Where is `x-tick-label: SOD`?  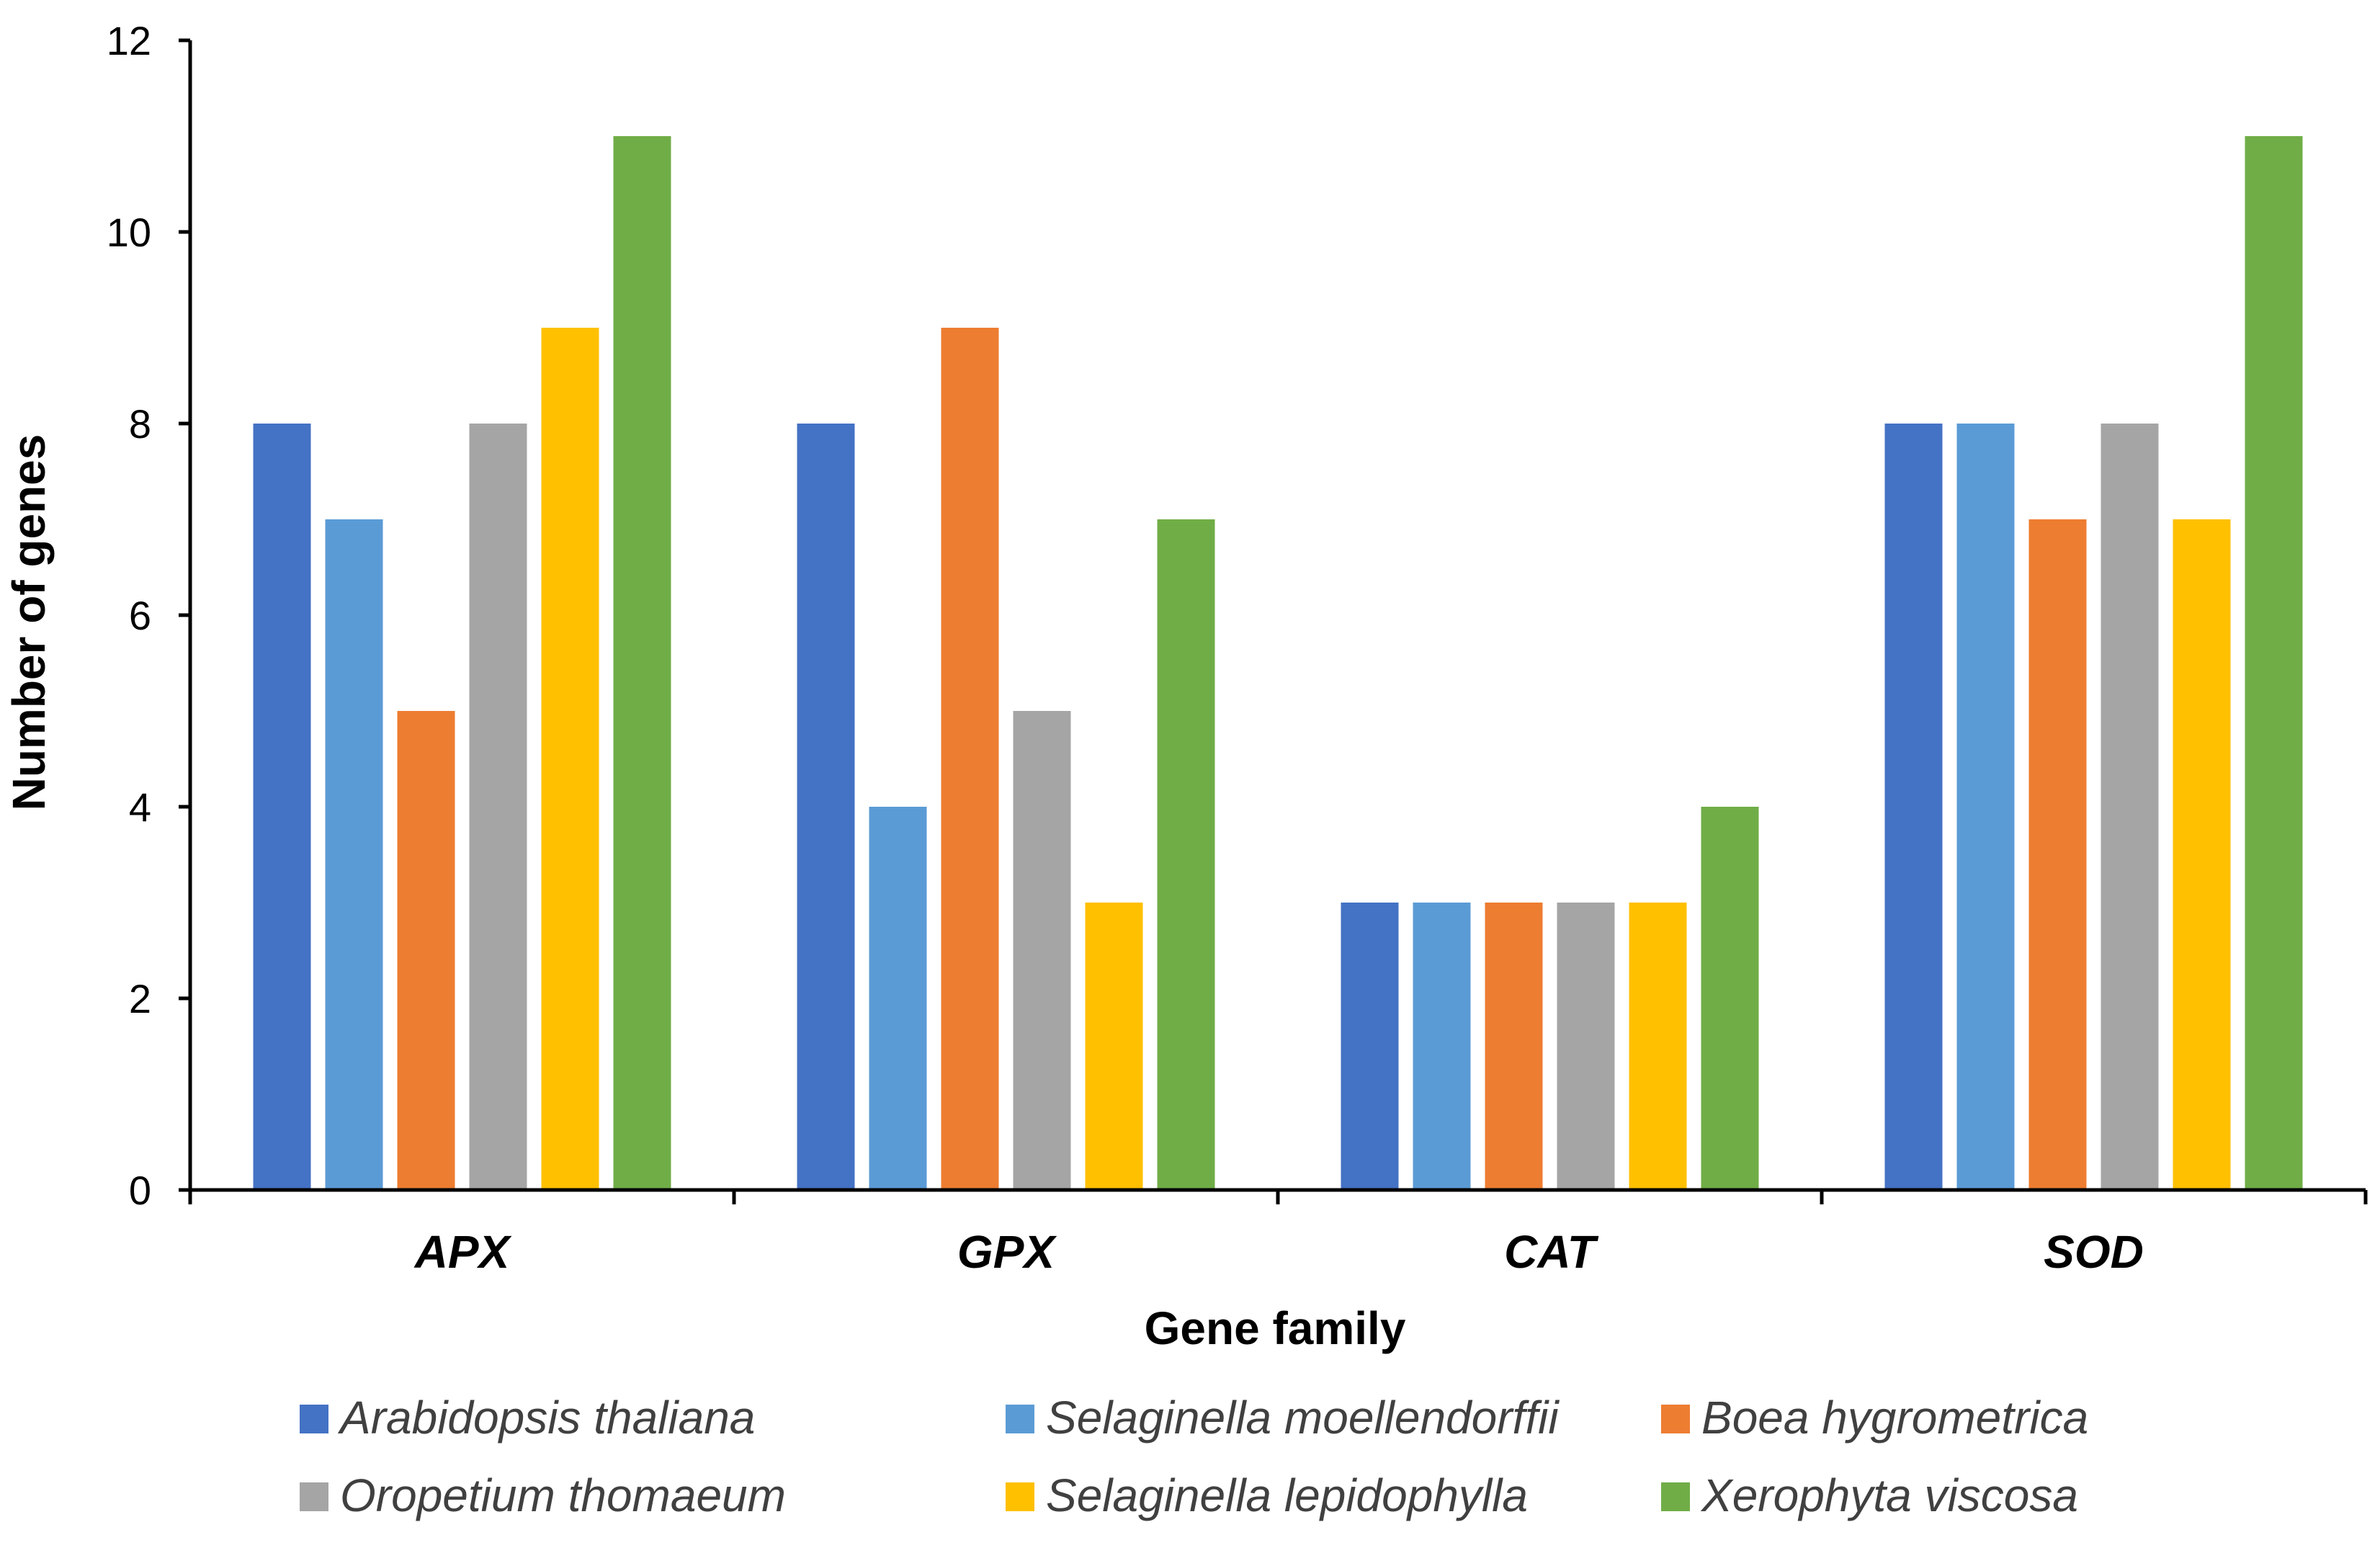 x-tick-label: SOD is located at coordinates (2094, 1252).